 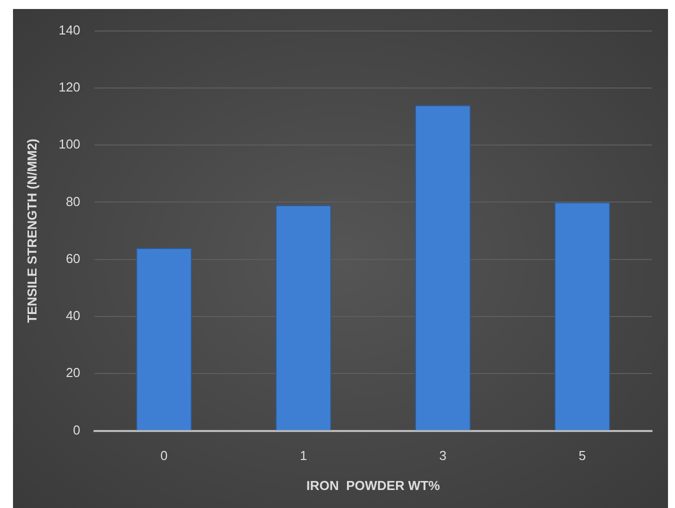 What do you see at coordinates (373, 485) in the screenshot?
I see `x-axis-title: IRON POWDER WT%` at bounding box center [373, 485].